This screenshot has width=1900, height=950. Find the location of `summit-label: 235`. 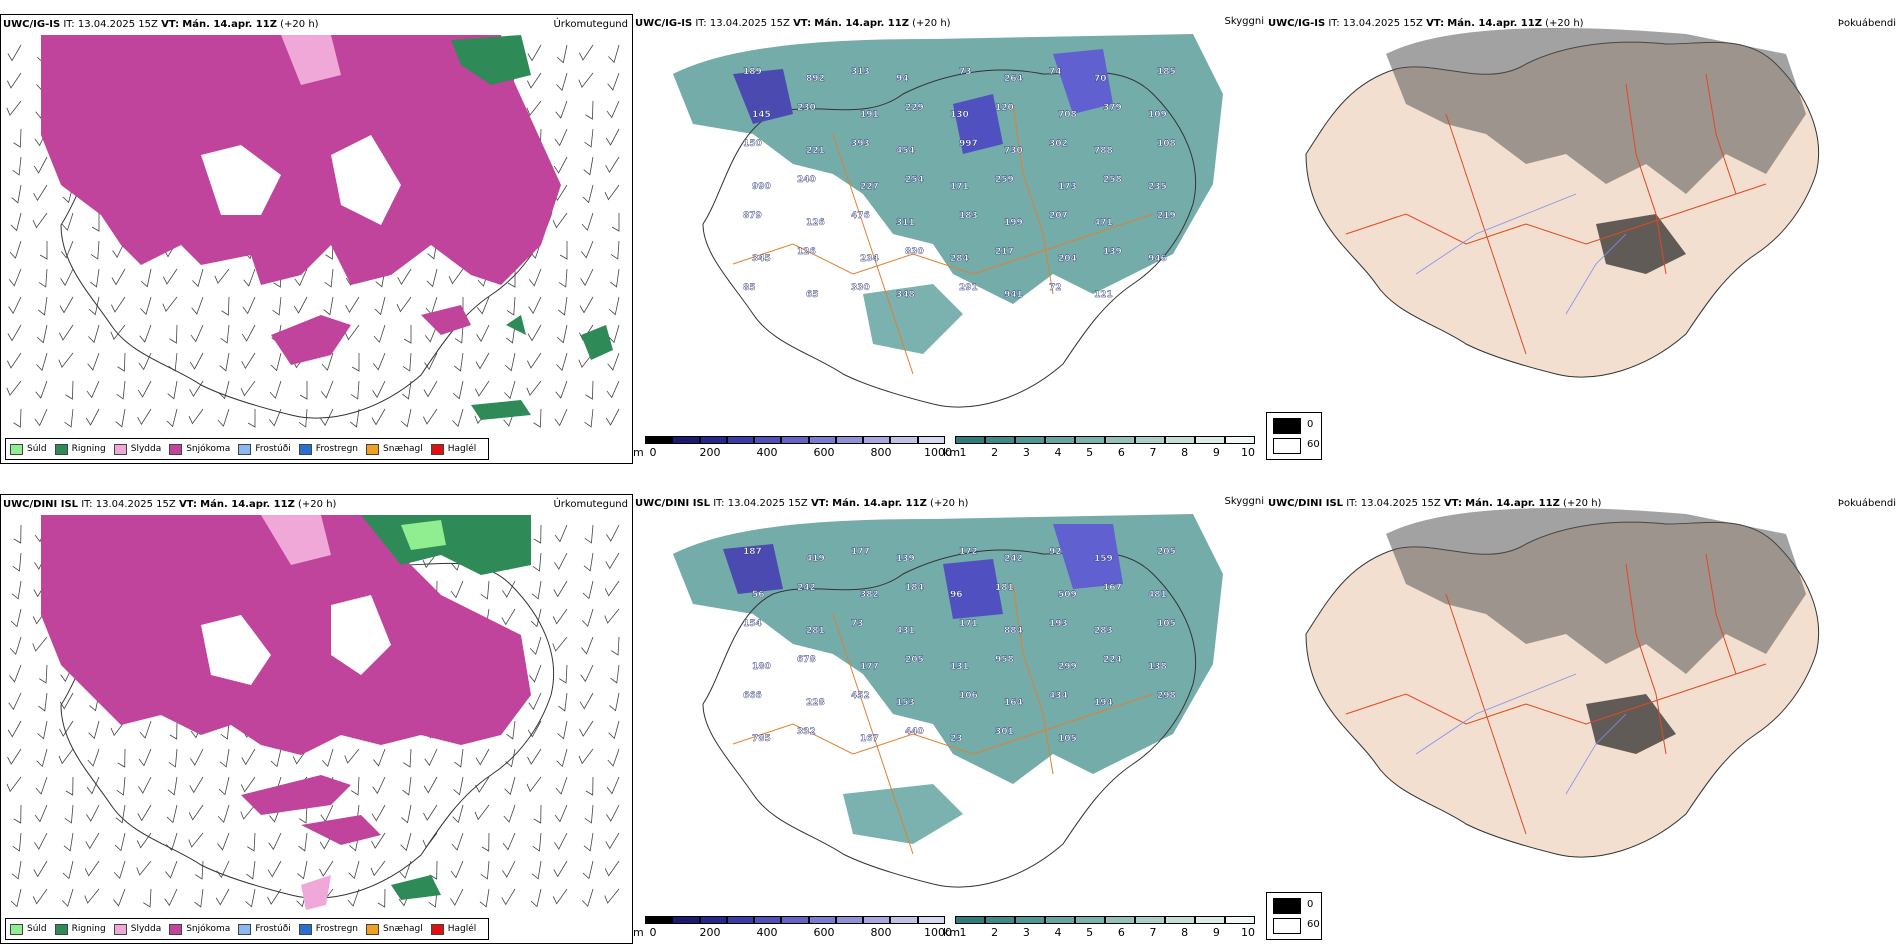

summit-label: 235 is located at coordinates (1157, 187).